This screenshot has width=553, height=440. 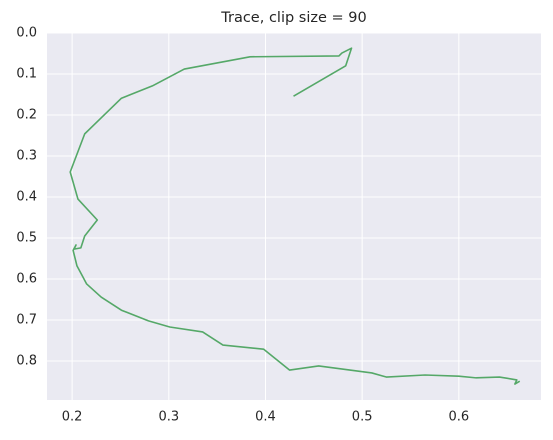 What do you see at coordinates (458, 417) in the screenshot?
I see `x-tick-label: 0.6` at bounding box center [458, 417].